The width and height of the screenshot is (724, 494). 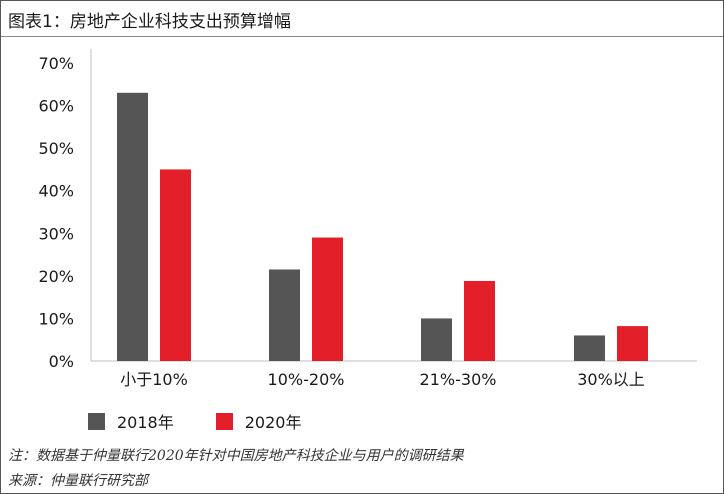 What do you see at coordinates (56, 318) in the screenshot?
I see `y-tick-label: 10%` at bounding box center [56, 318].